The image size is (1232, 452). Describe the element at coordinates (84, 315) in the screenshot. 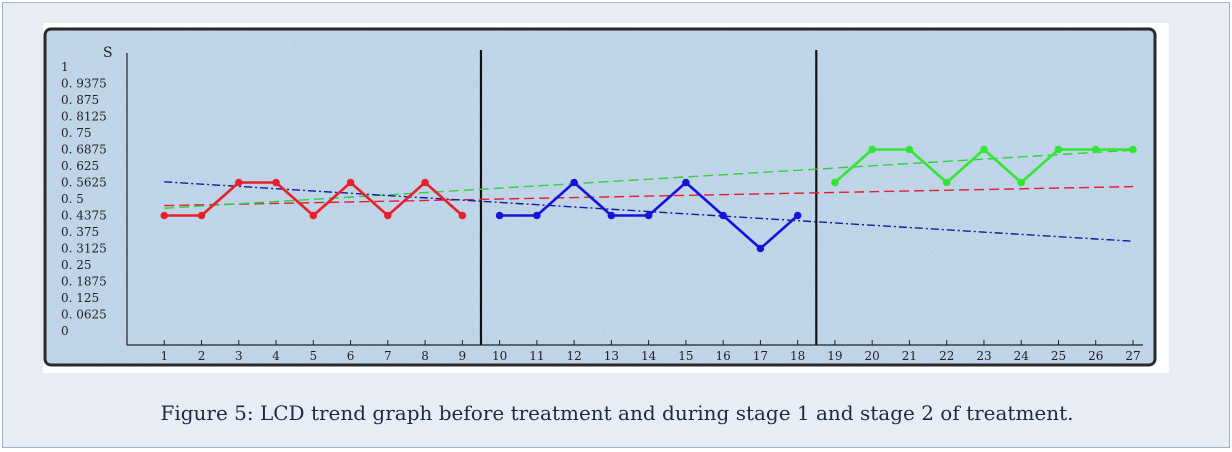

I see `y-tick-label: 0. 0625` at that location.